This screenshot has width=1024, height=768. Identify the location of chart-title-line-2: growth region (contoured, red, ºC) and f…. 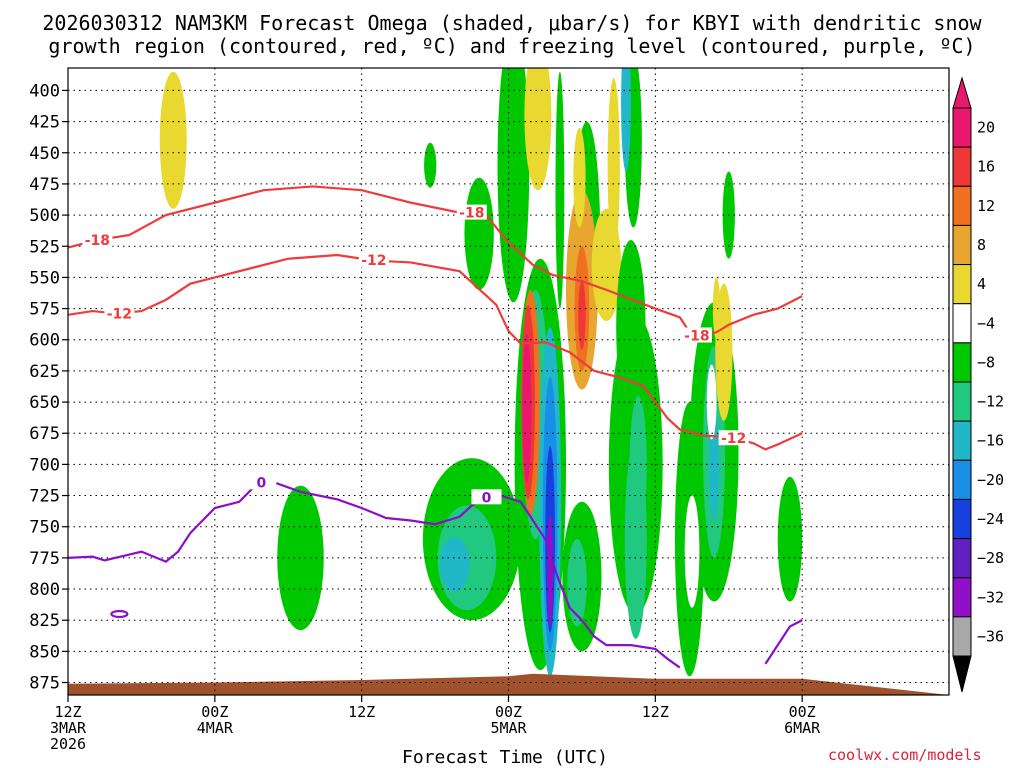
(512, 46).